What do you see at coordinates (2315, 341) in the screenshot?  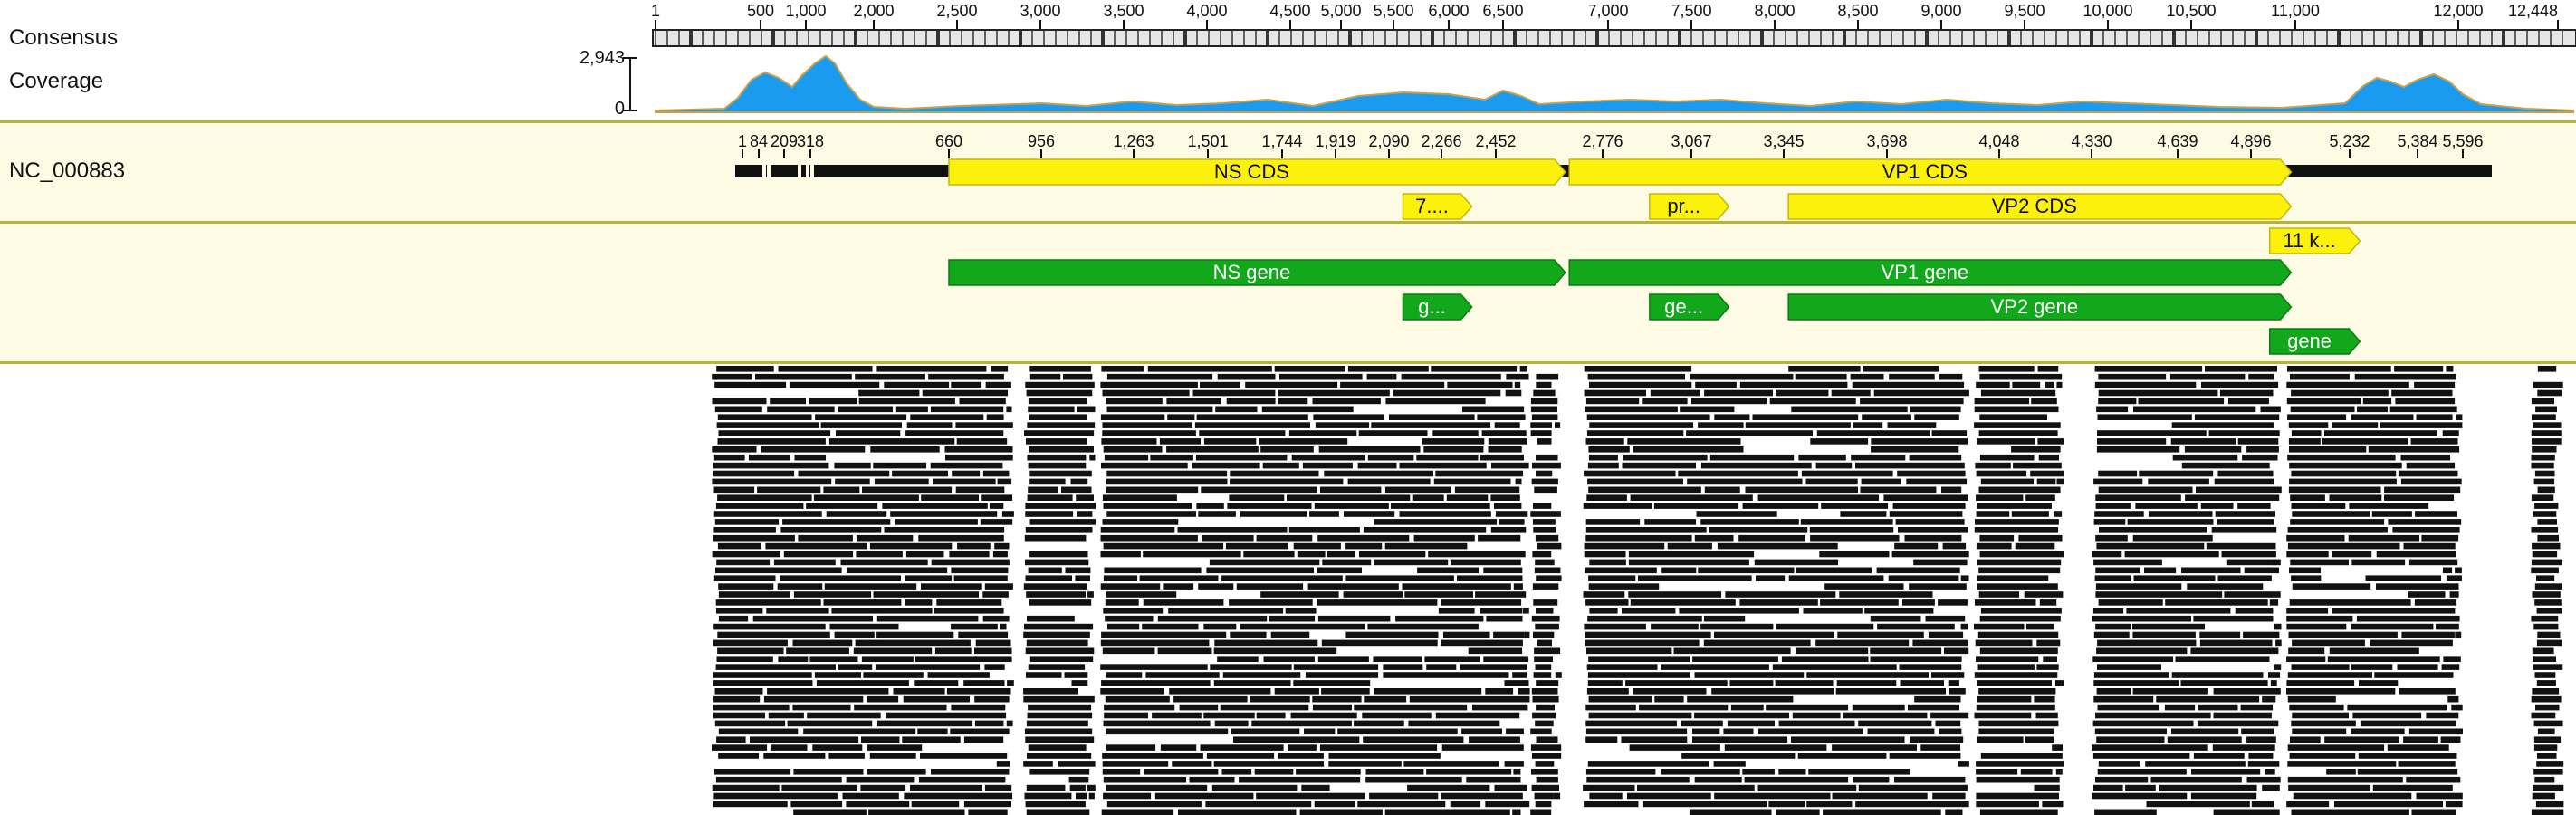 I see `annotation-gene: gene` at bounding box center [2315, 341].